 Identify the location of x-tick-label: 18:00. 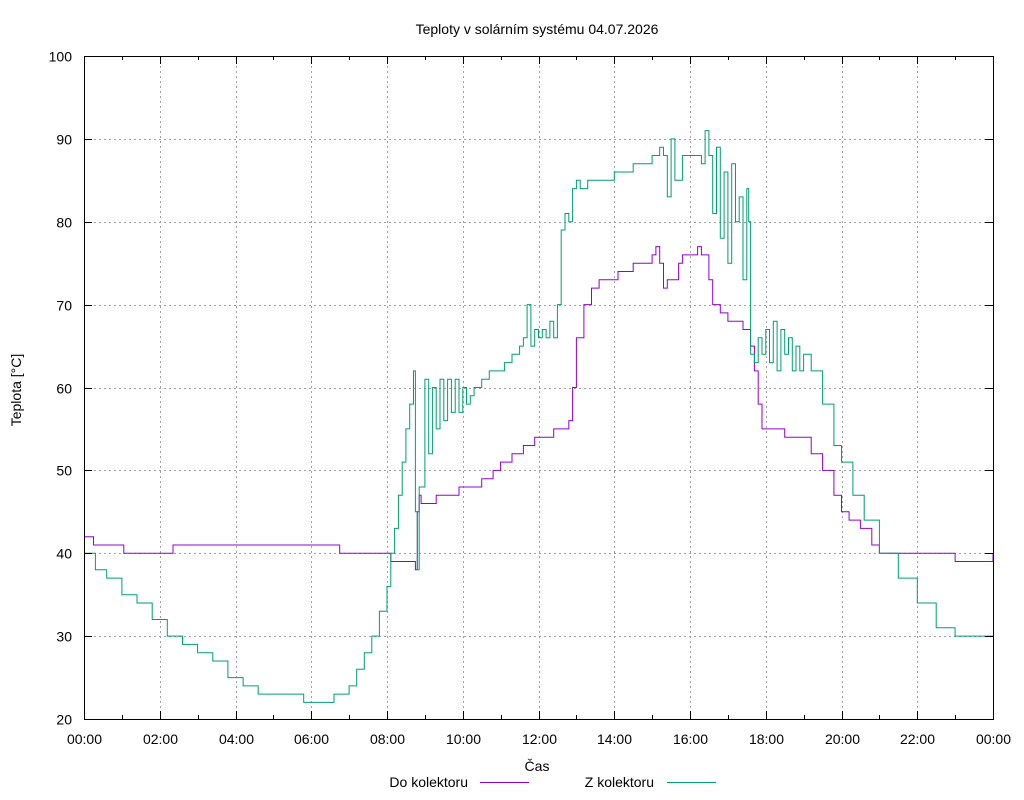
(766, 739).